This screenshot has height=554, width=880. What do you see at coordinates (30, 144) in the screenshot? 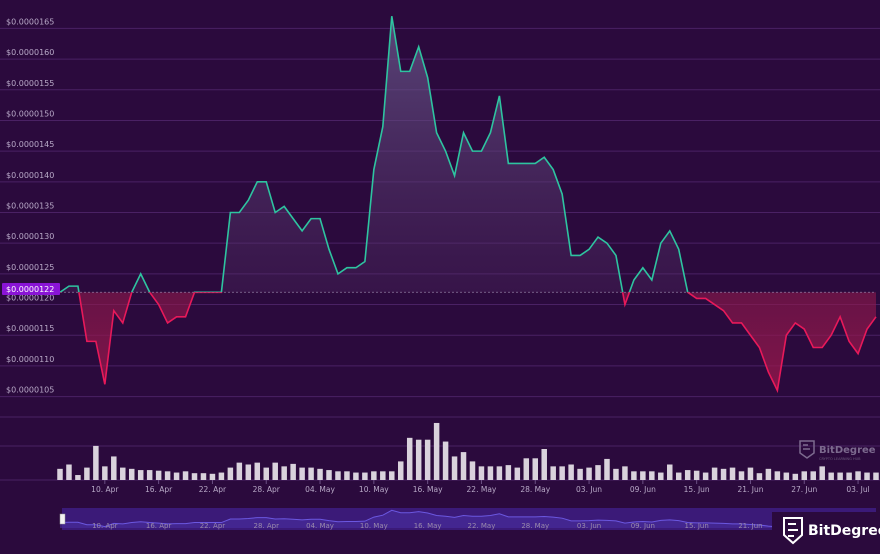
I see `y-tick-label: $0.0000145` at bounding box center [30, 144].